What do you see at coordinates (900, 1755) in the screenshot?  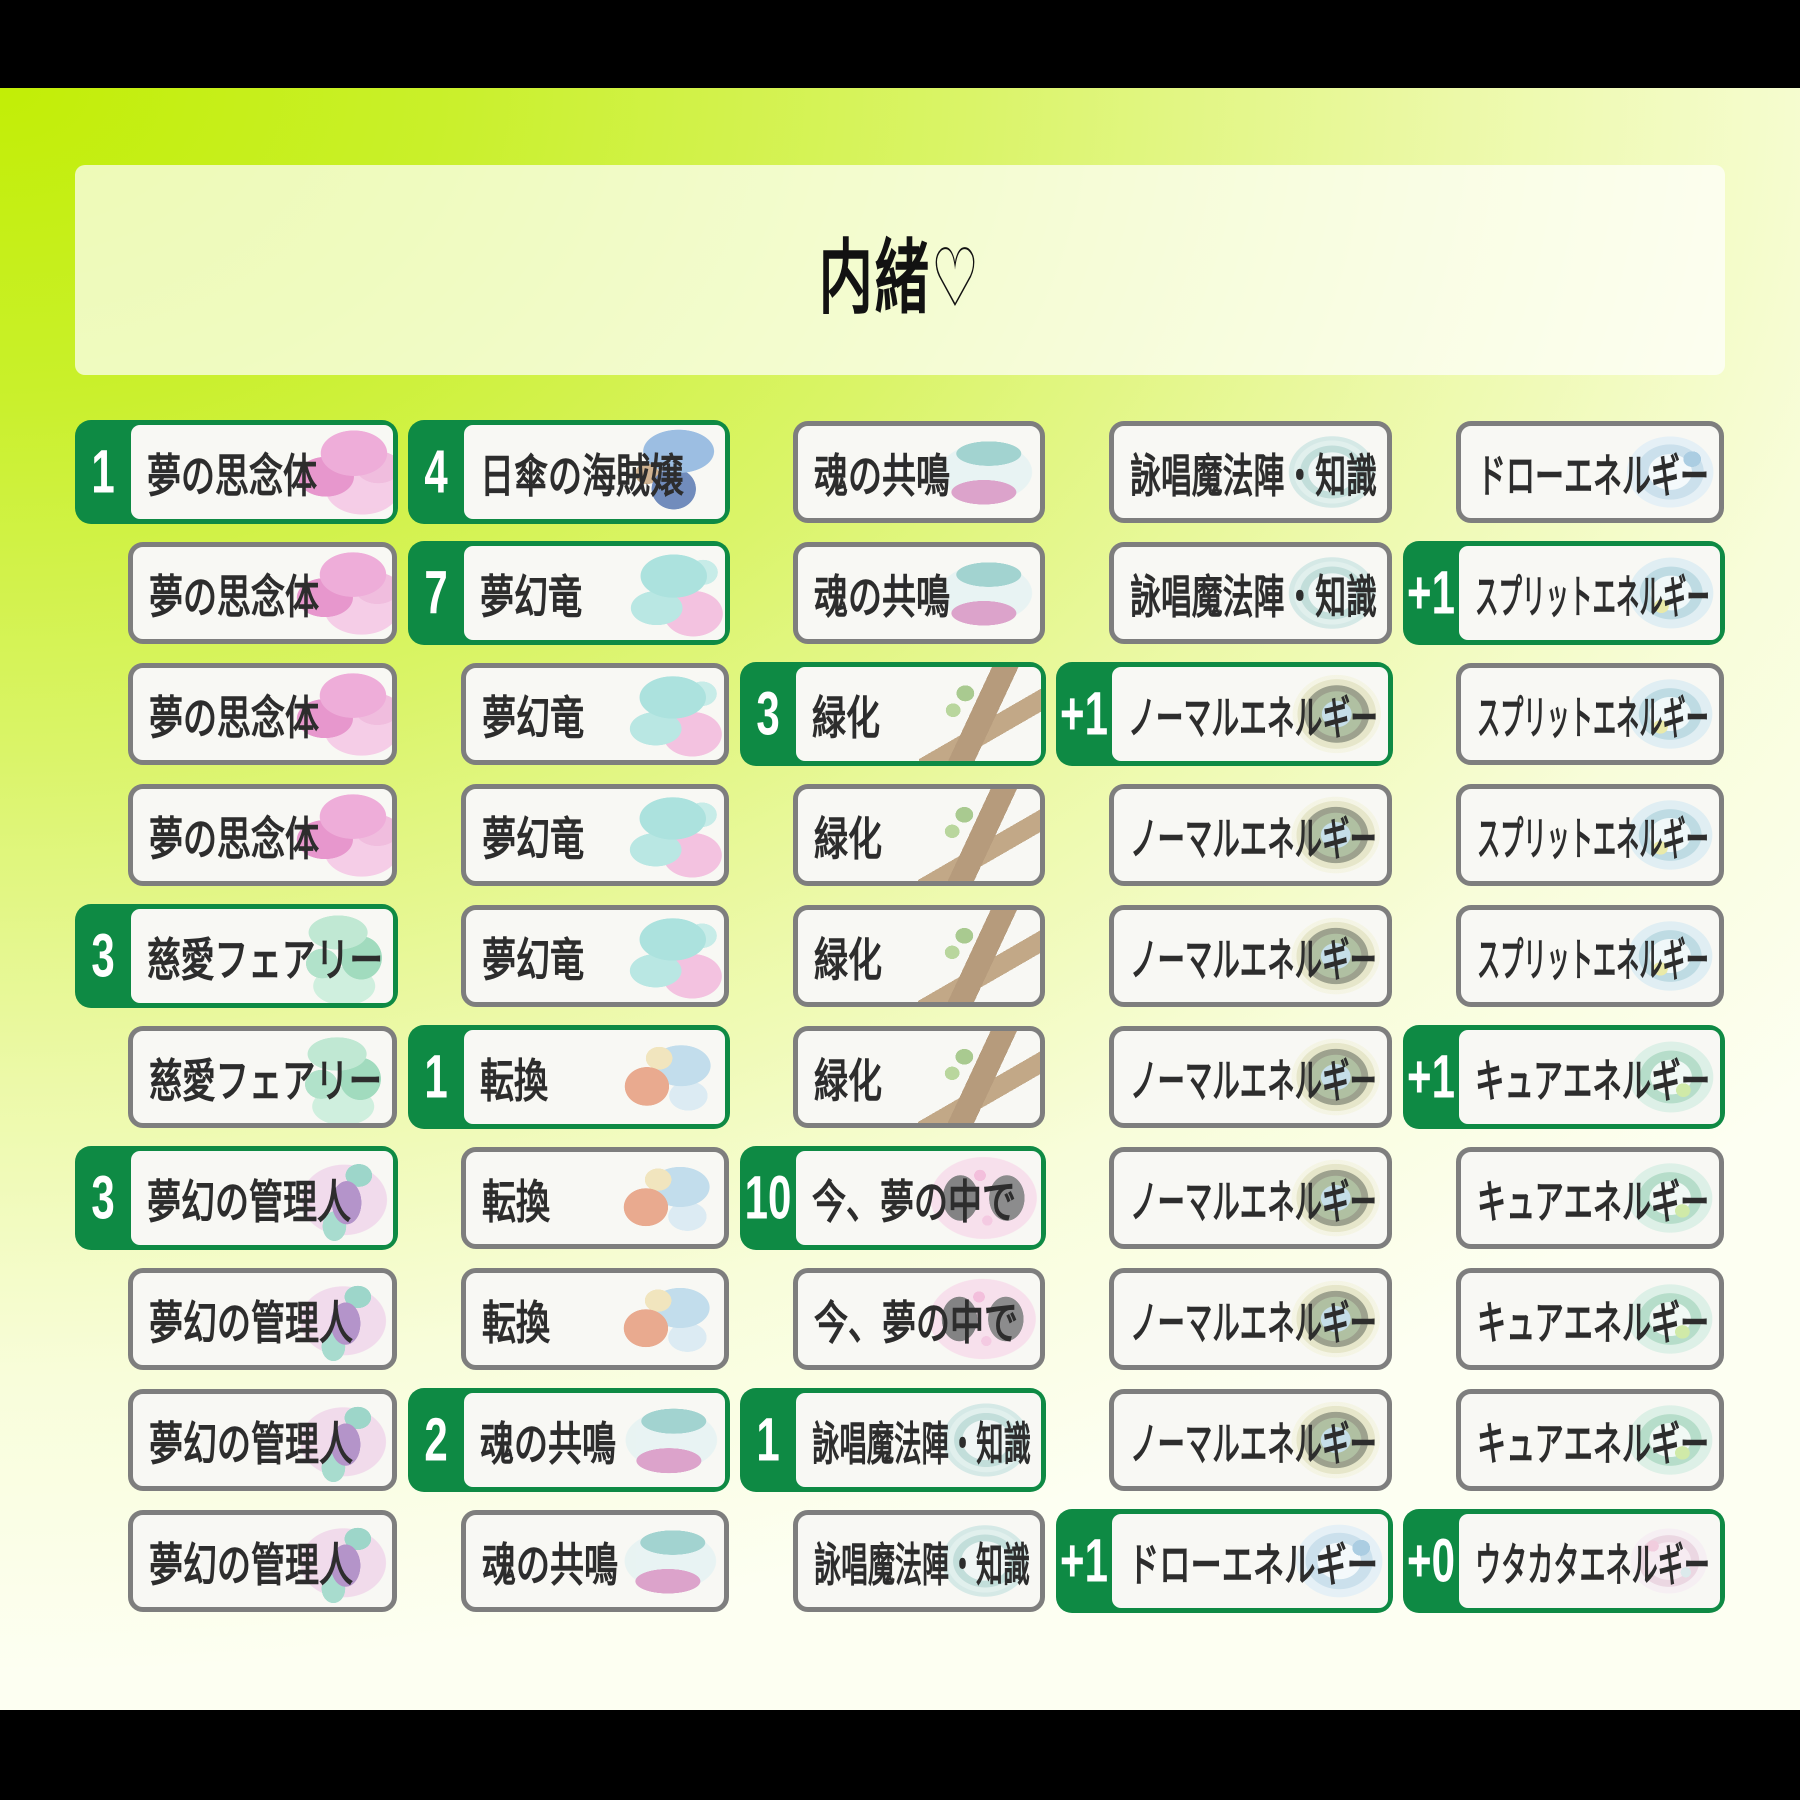 I see `letterbox-bottom` at bounding box center [900, 1755].